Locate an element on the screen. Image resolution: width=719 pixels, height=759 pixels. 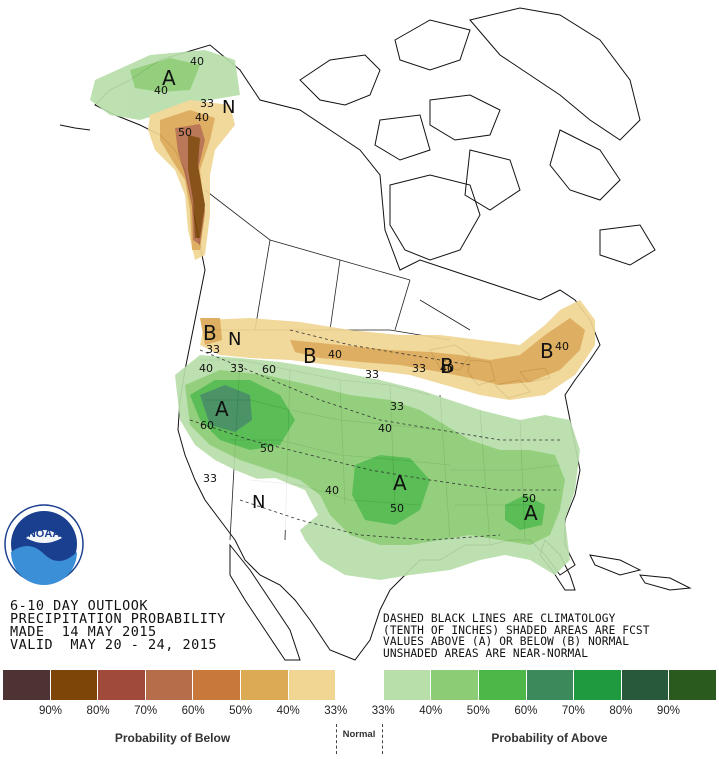
outlook-subtitle: PRECIPITATION PROBABILITY is located at coordinates (118, 619).